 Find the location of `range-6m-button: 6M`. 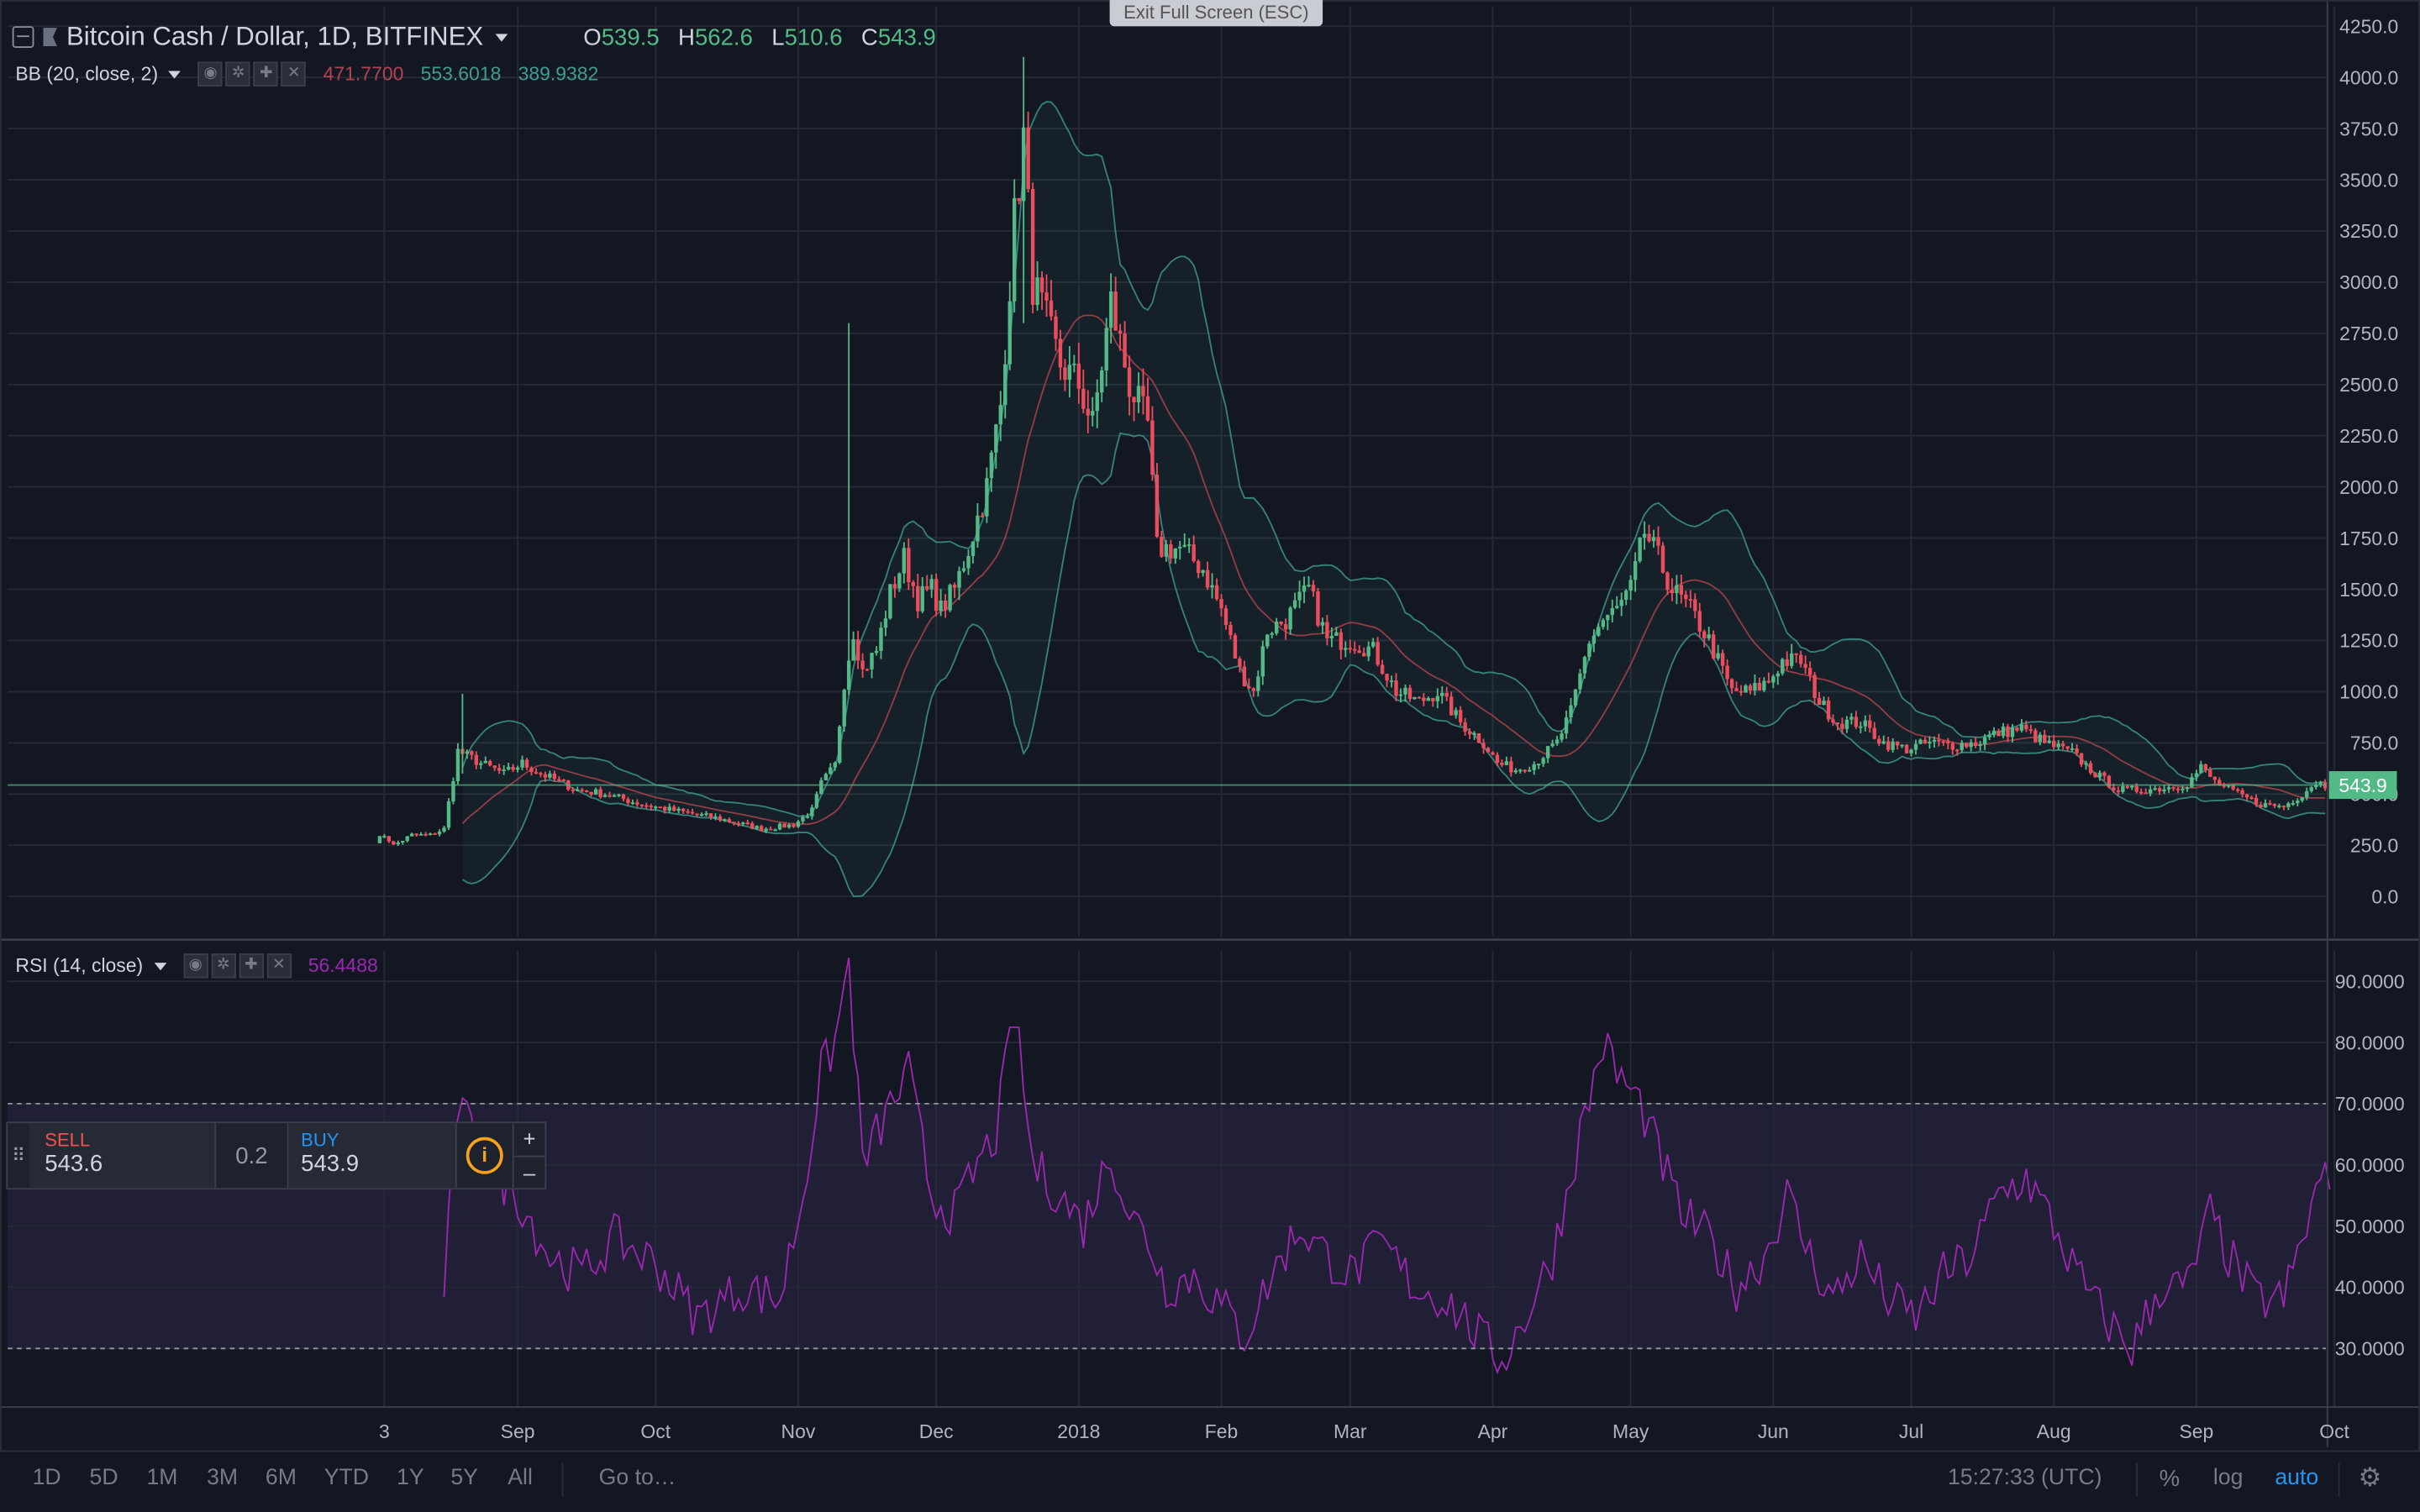

range-6m-button: 6M is located at coordinates (281, 1478).